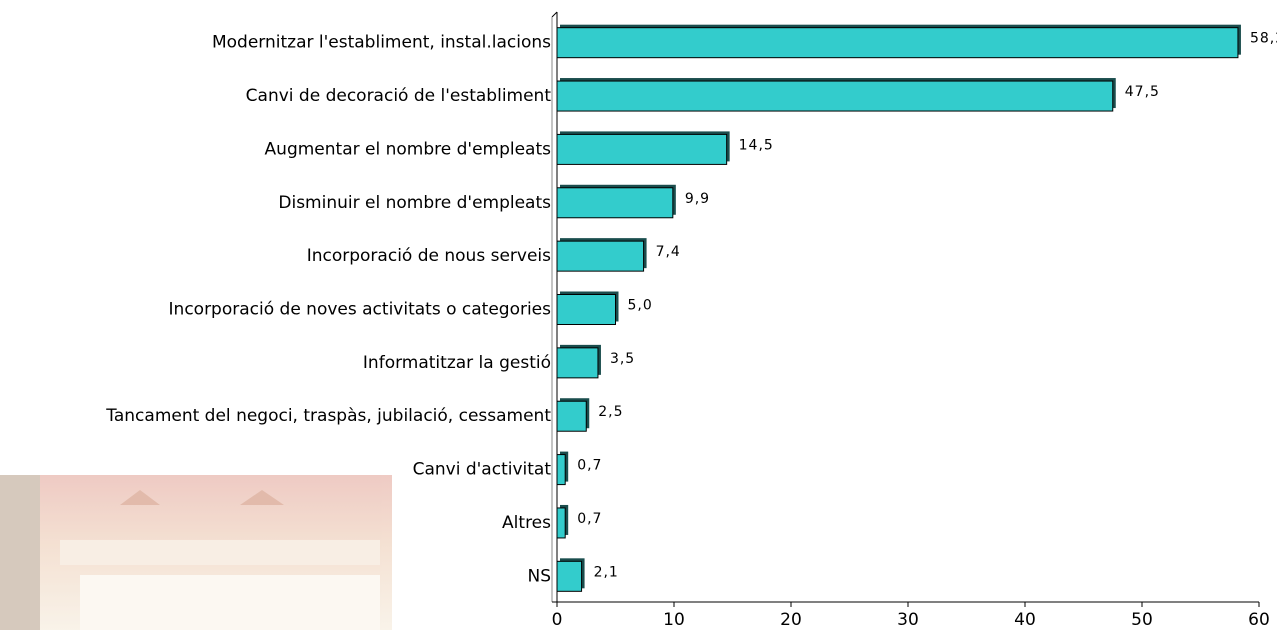  What do you see at coordinates (539, 576) in the screenshot?
I see `category-label: NS` at bounding box center [539, 576].